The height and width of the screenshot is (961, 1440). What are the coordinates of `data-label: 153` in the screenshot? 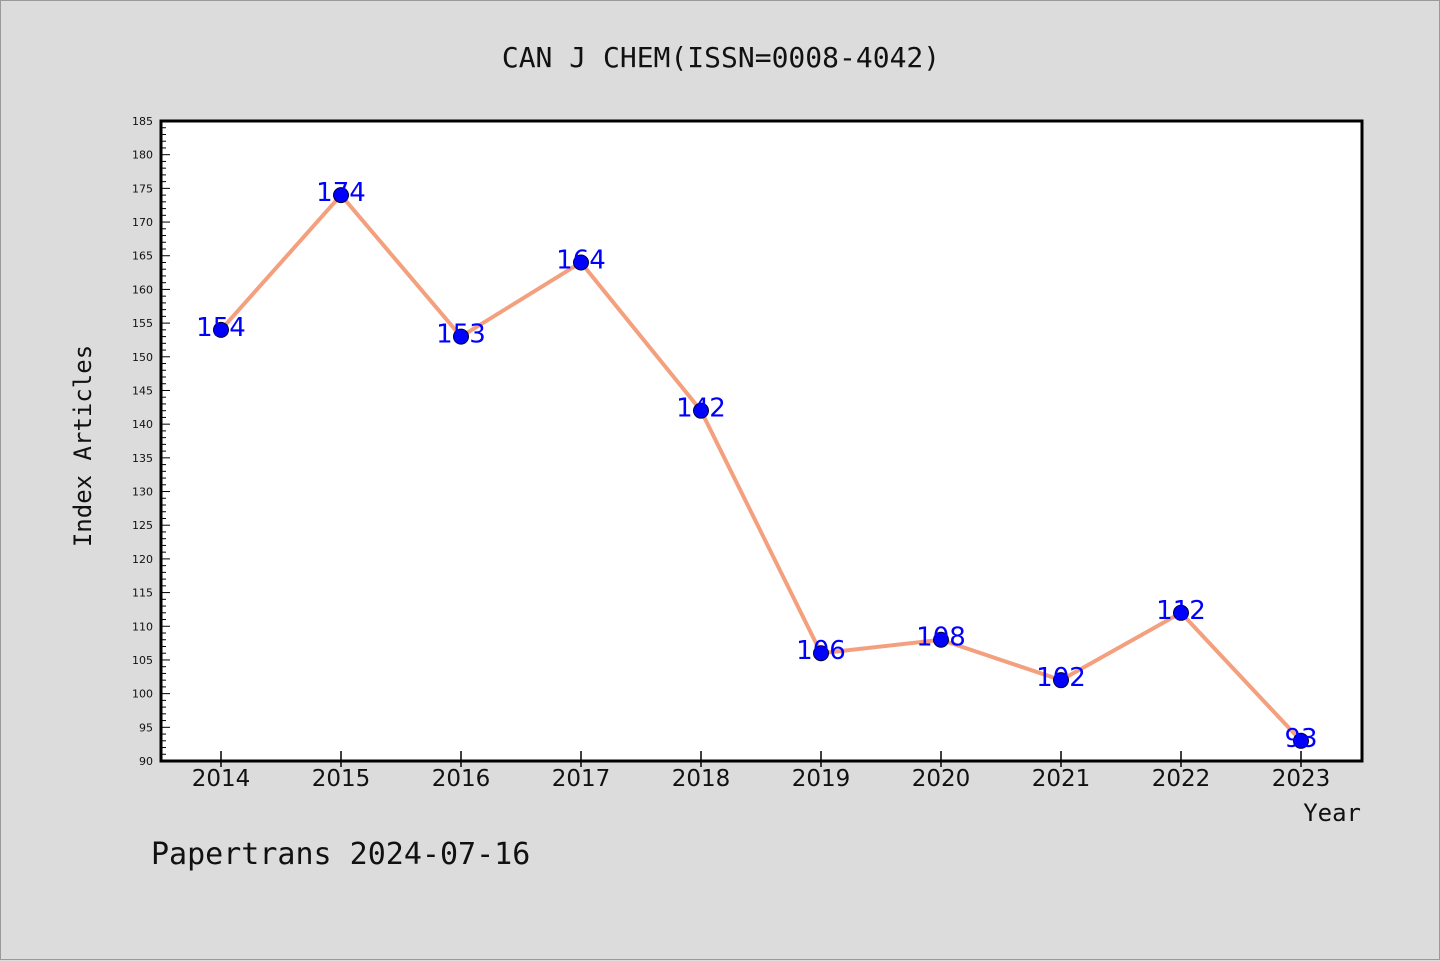 It's located at (461, 335).